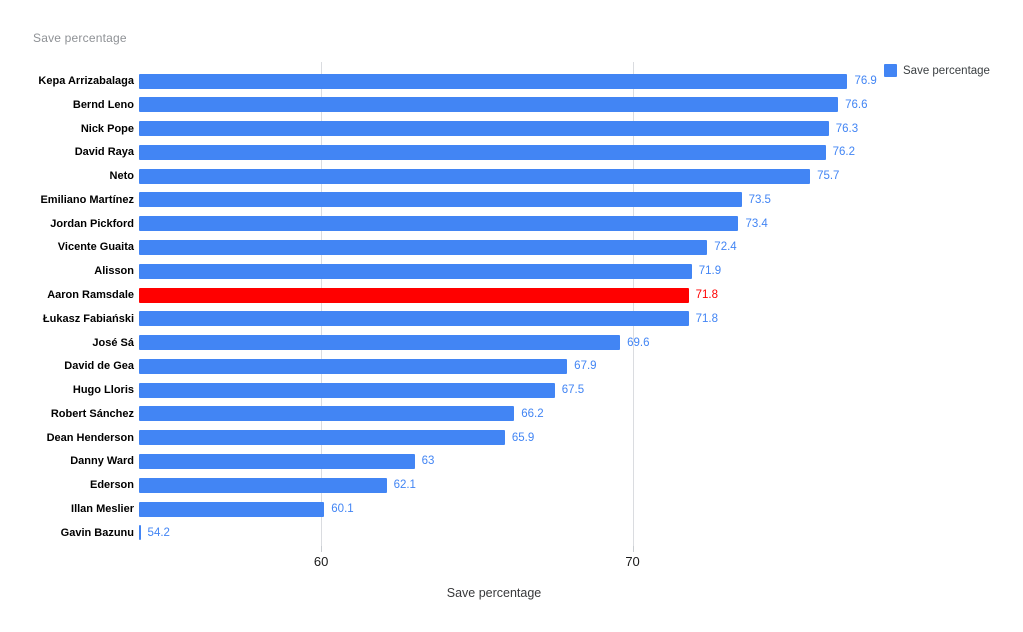 The image size is (1023, 632). I want to click on x-tick-label: 70, so click(632, 561).